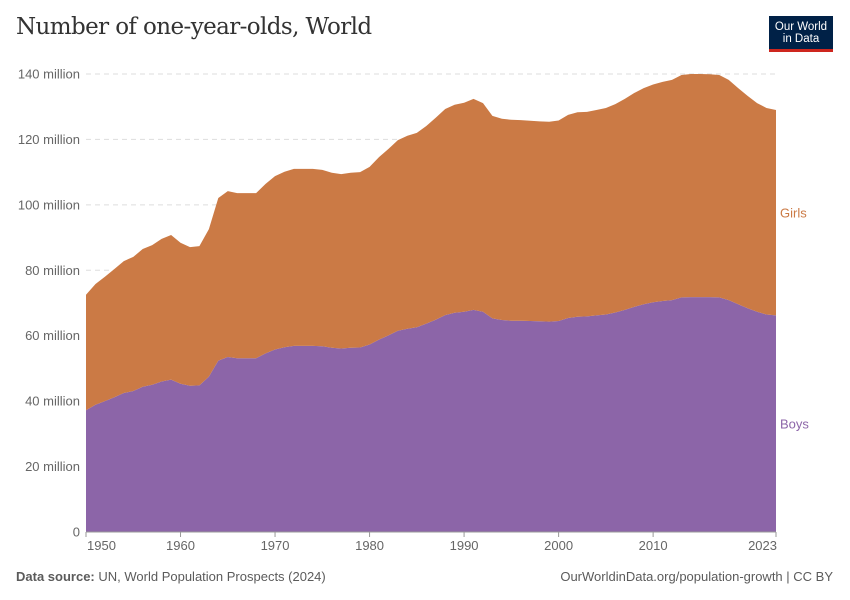  What do you see at coordinates (794, 424) in the screenshot?
I see `boys-series-label: Boys` at bounding box center [794, 424].